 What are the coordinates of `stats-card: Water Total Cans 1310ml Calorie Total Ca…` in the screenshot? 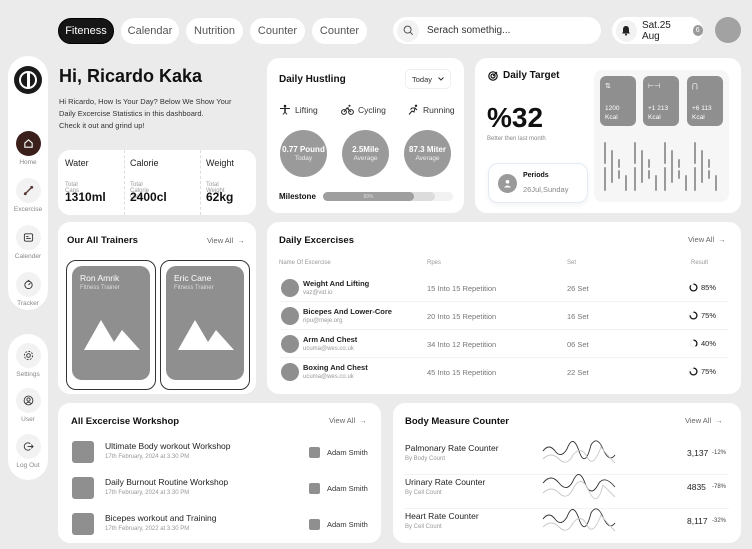 It's located at (157, 182).